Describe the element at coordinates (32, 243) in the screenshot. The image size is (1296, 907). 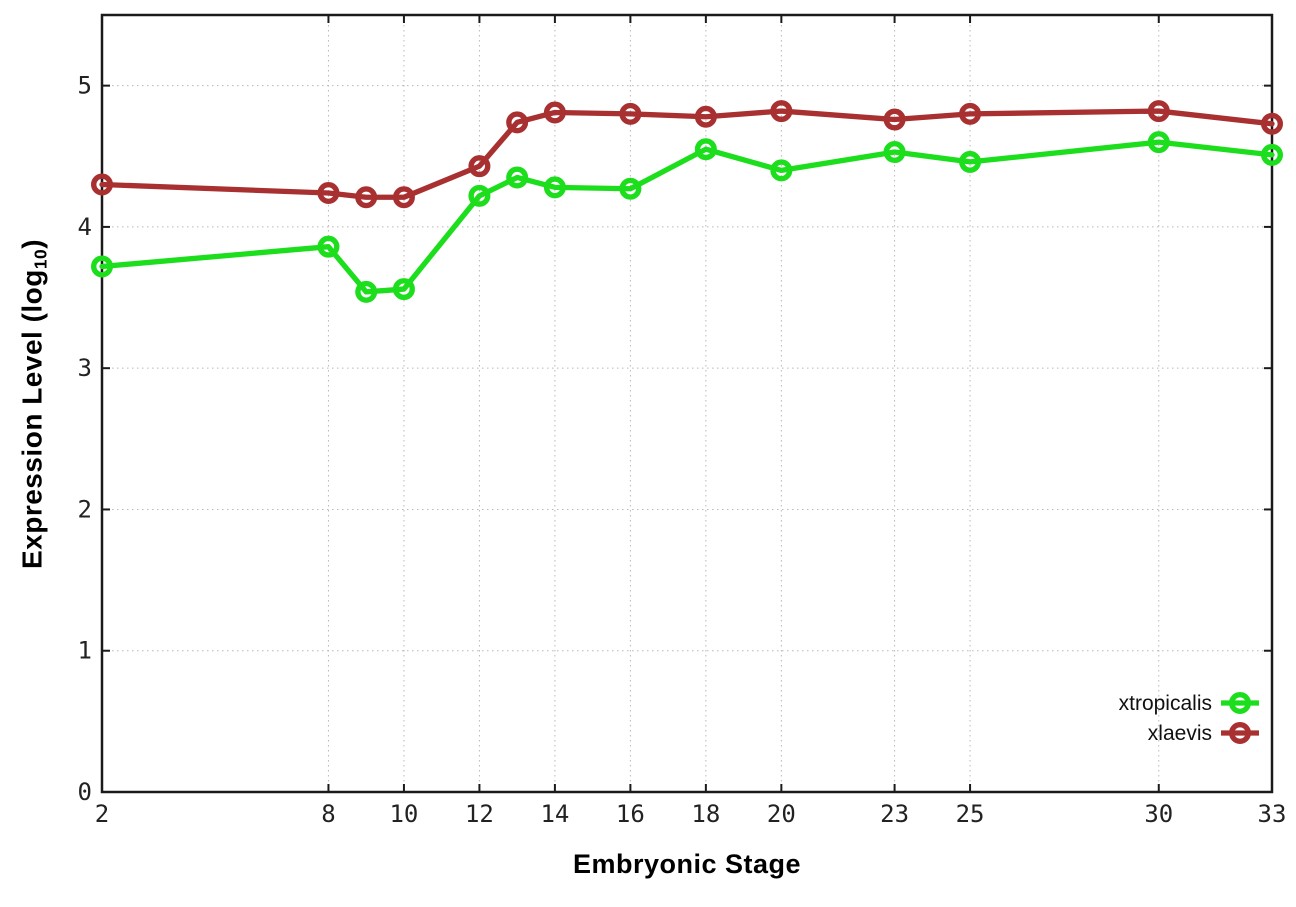
I see `y-axis-title-close: )` at that location.